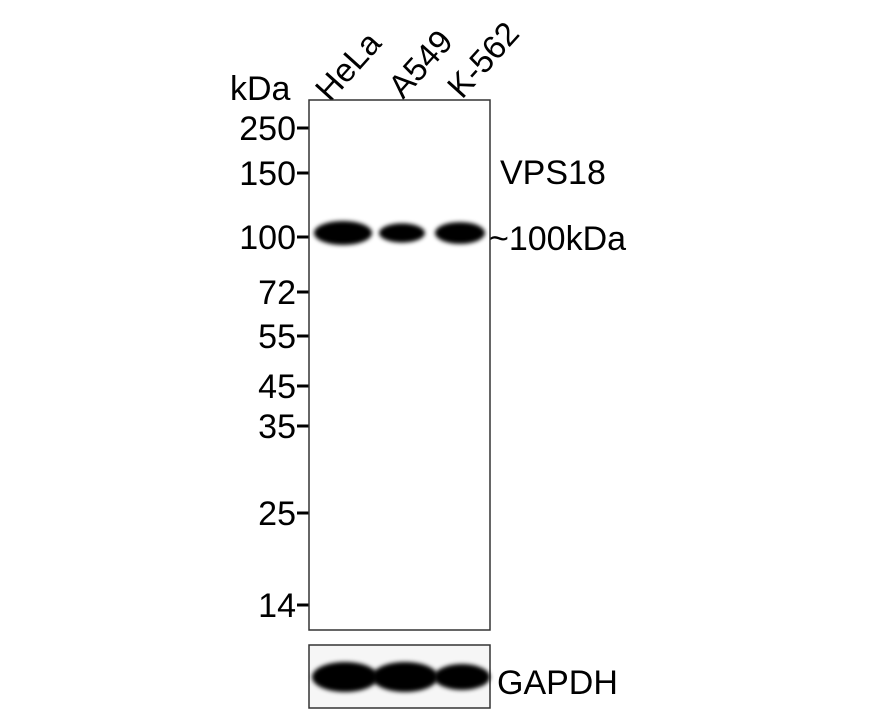 This screenshot has height=711, width=888. I want to click on vps18-band-a549, so click(402, 233).